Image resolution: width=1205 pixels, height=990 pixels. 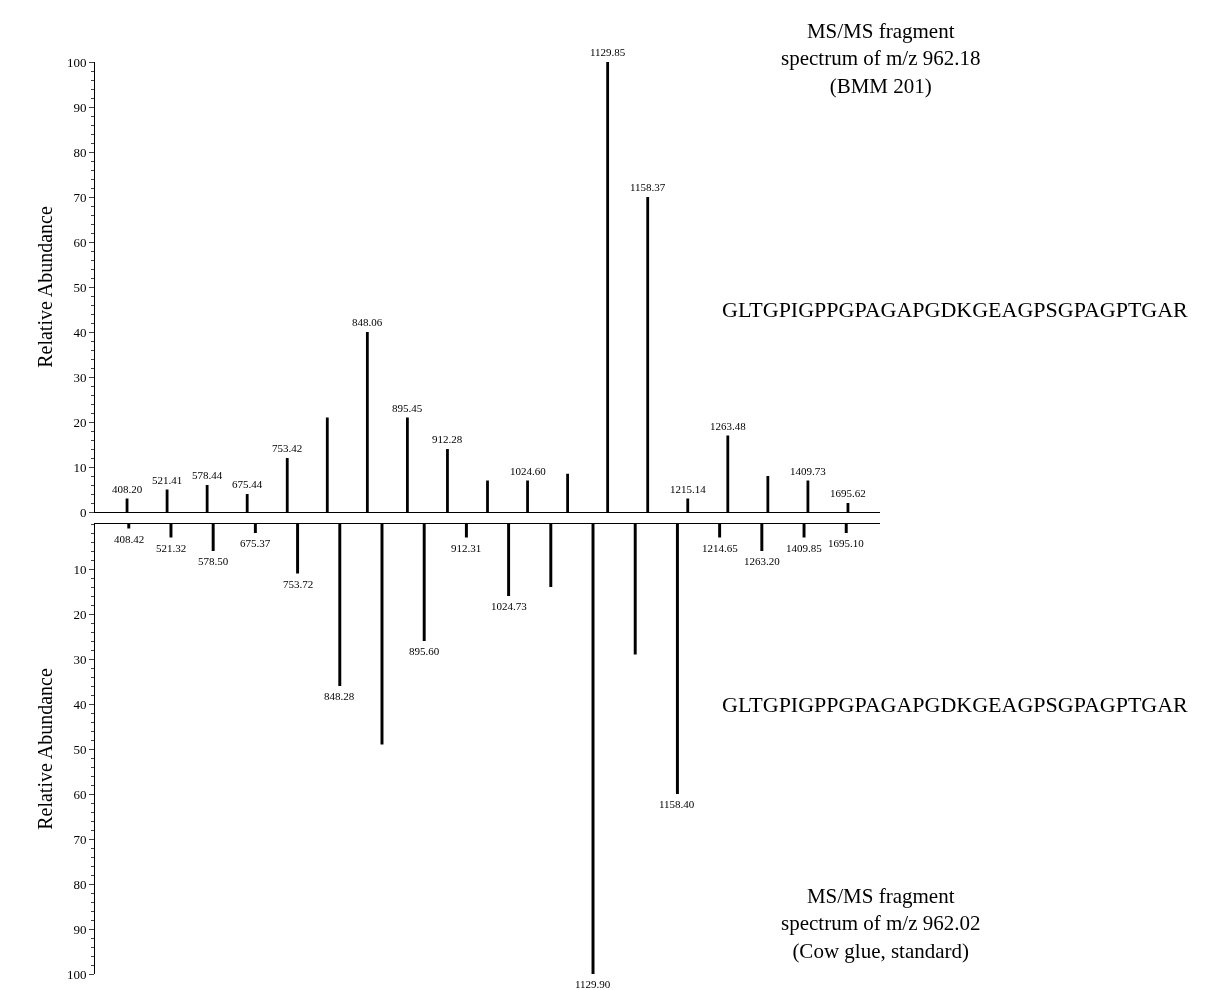 What do you see at coordinates (424, 651) in the screenshot?
I see `x-tick-label: 895.60` at bounding box center [424, 651].